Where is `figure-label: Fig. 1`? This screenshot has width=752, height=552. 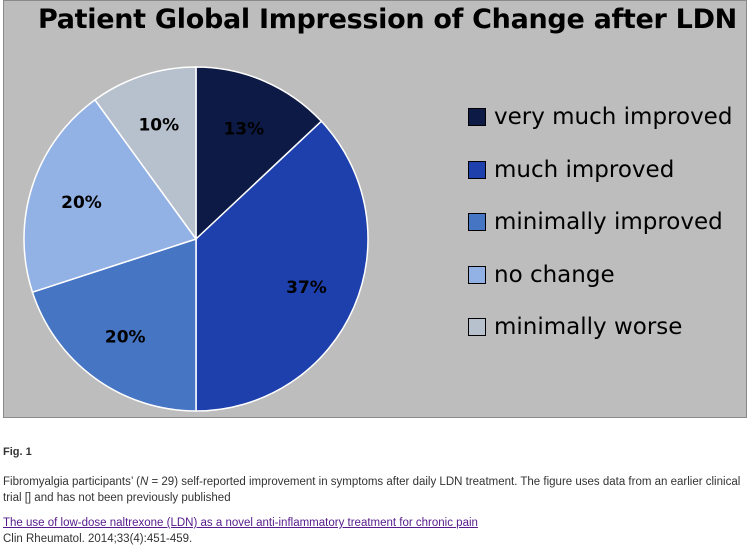 figure-label: Fig. 1 is located at coordinates (17, 452).